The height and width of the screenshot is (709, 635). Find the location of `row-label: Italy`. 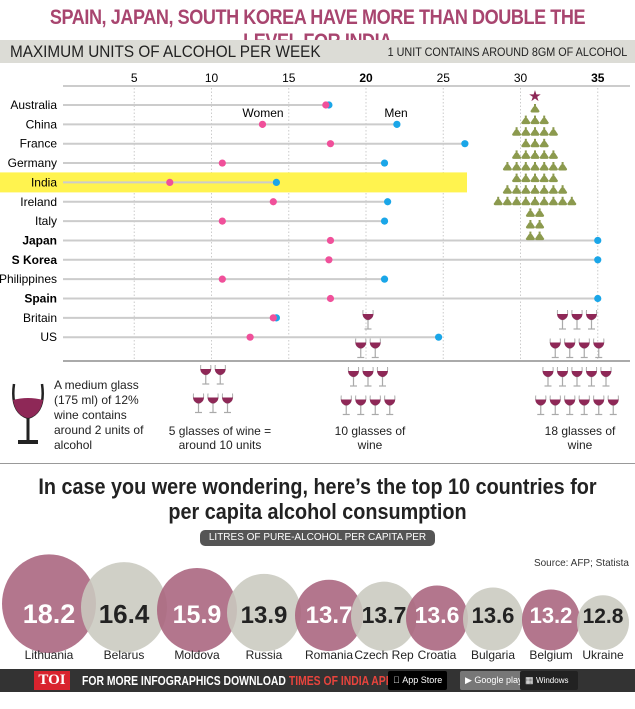

row-label: Italy is located at coordinates (46, 221).